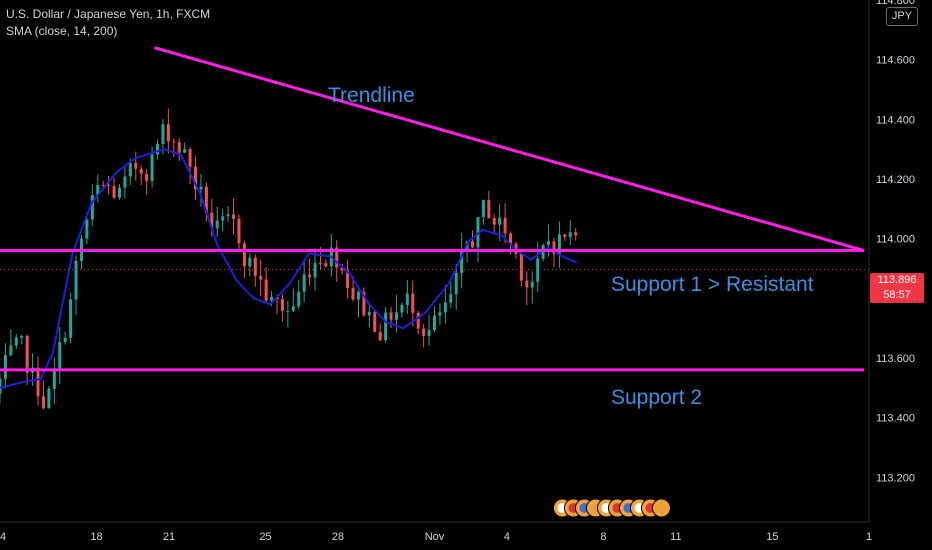 Image resolution: width=932 pixels, height=550 pixels. I want to click on x-tick-label: 21, so click(169, 537).